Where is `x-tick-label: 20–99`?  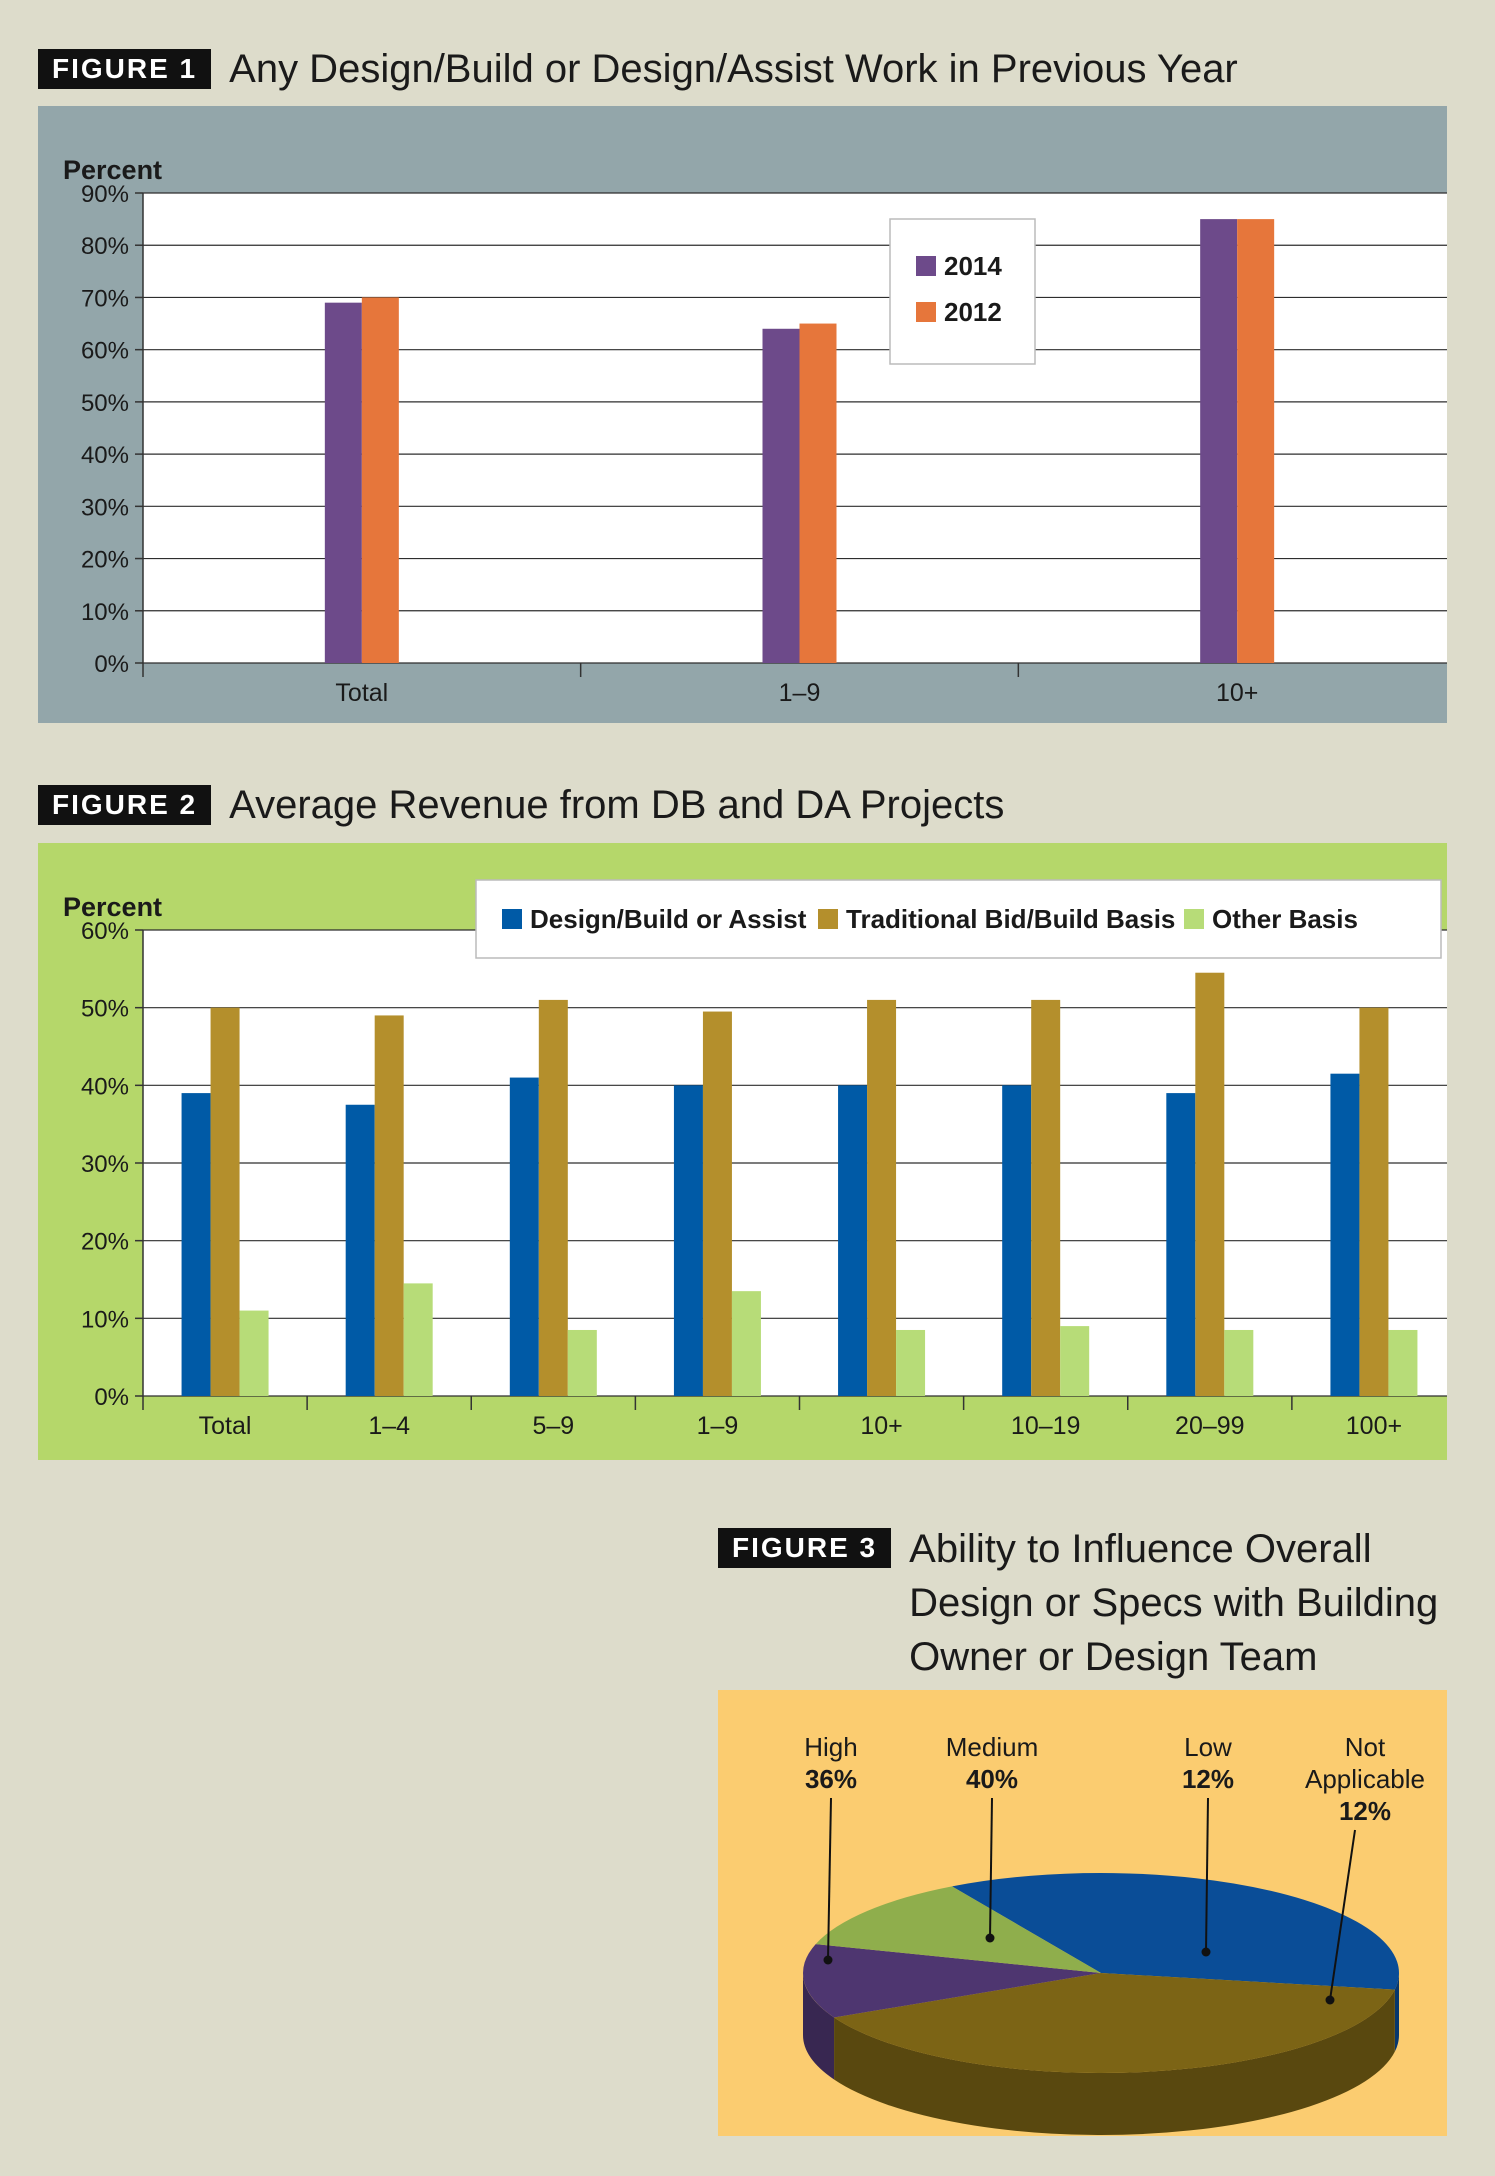 x-tick-label: 20–99 is located at coordinates (1210, 1426).